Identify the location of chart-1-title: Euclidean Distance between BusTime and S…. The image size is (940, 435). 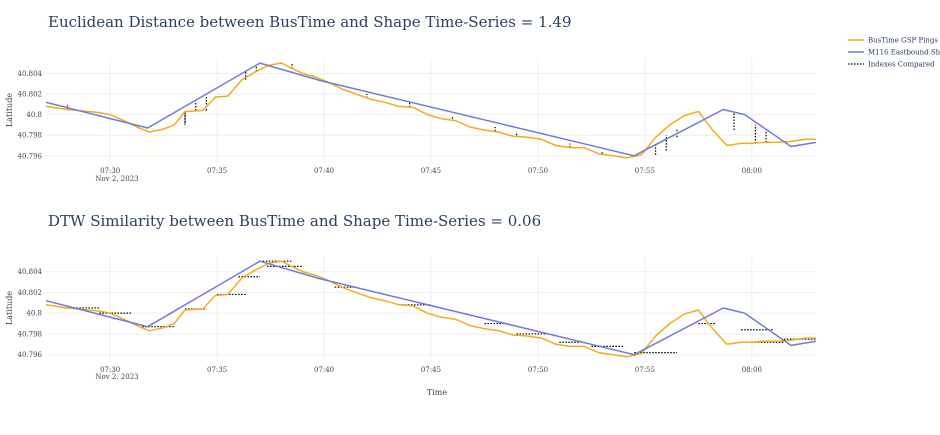
(310, 22).